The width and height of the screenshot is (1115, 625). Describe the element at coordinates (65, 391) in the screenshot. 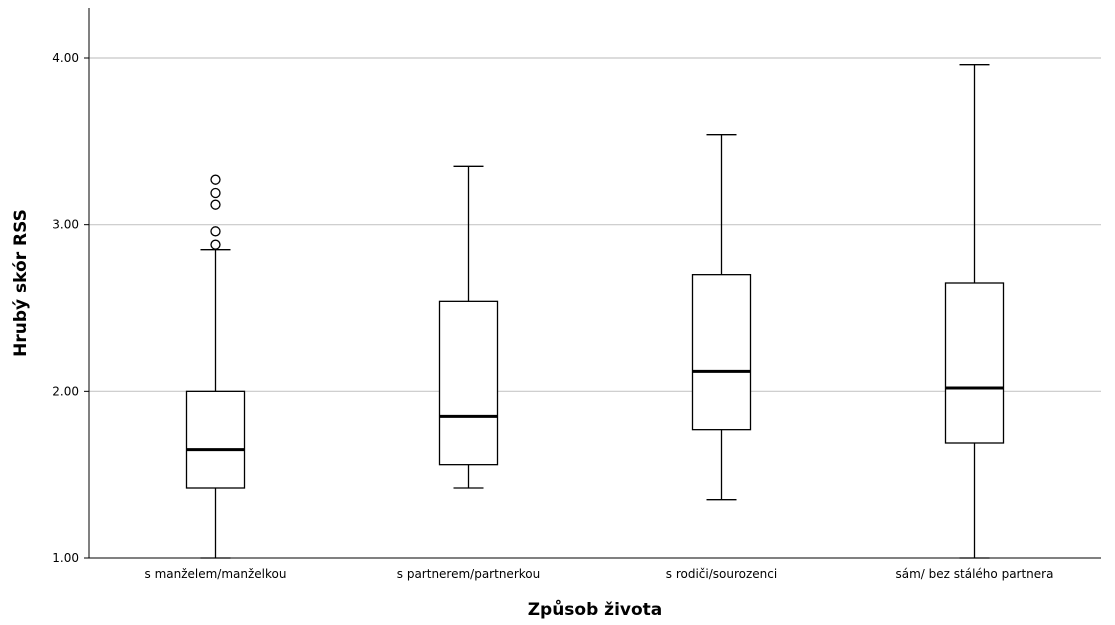

I see `y-tick-label: 2.00` at that location.